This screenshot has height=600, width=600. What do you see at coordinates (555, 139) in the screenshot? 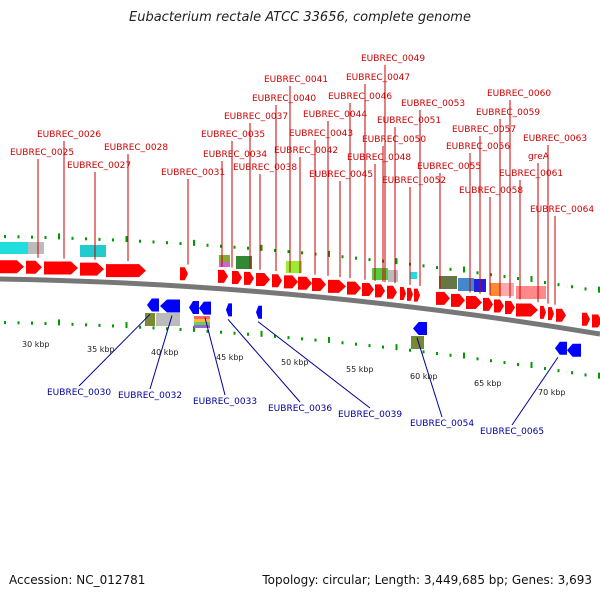
I see `forward-gene-label: EUBREC_0063` at bounding box center [555, 139].